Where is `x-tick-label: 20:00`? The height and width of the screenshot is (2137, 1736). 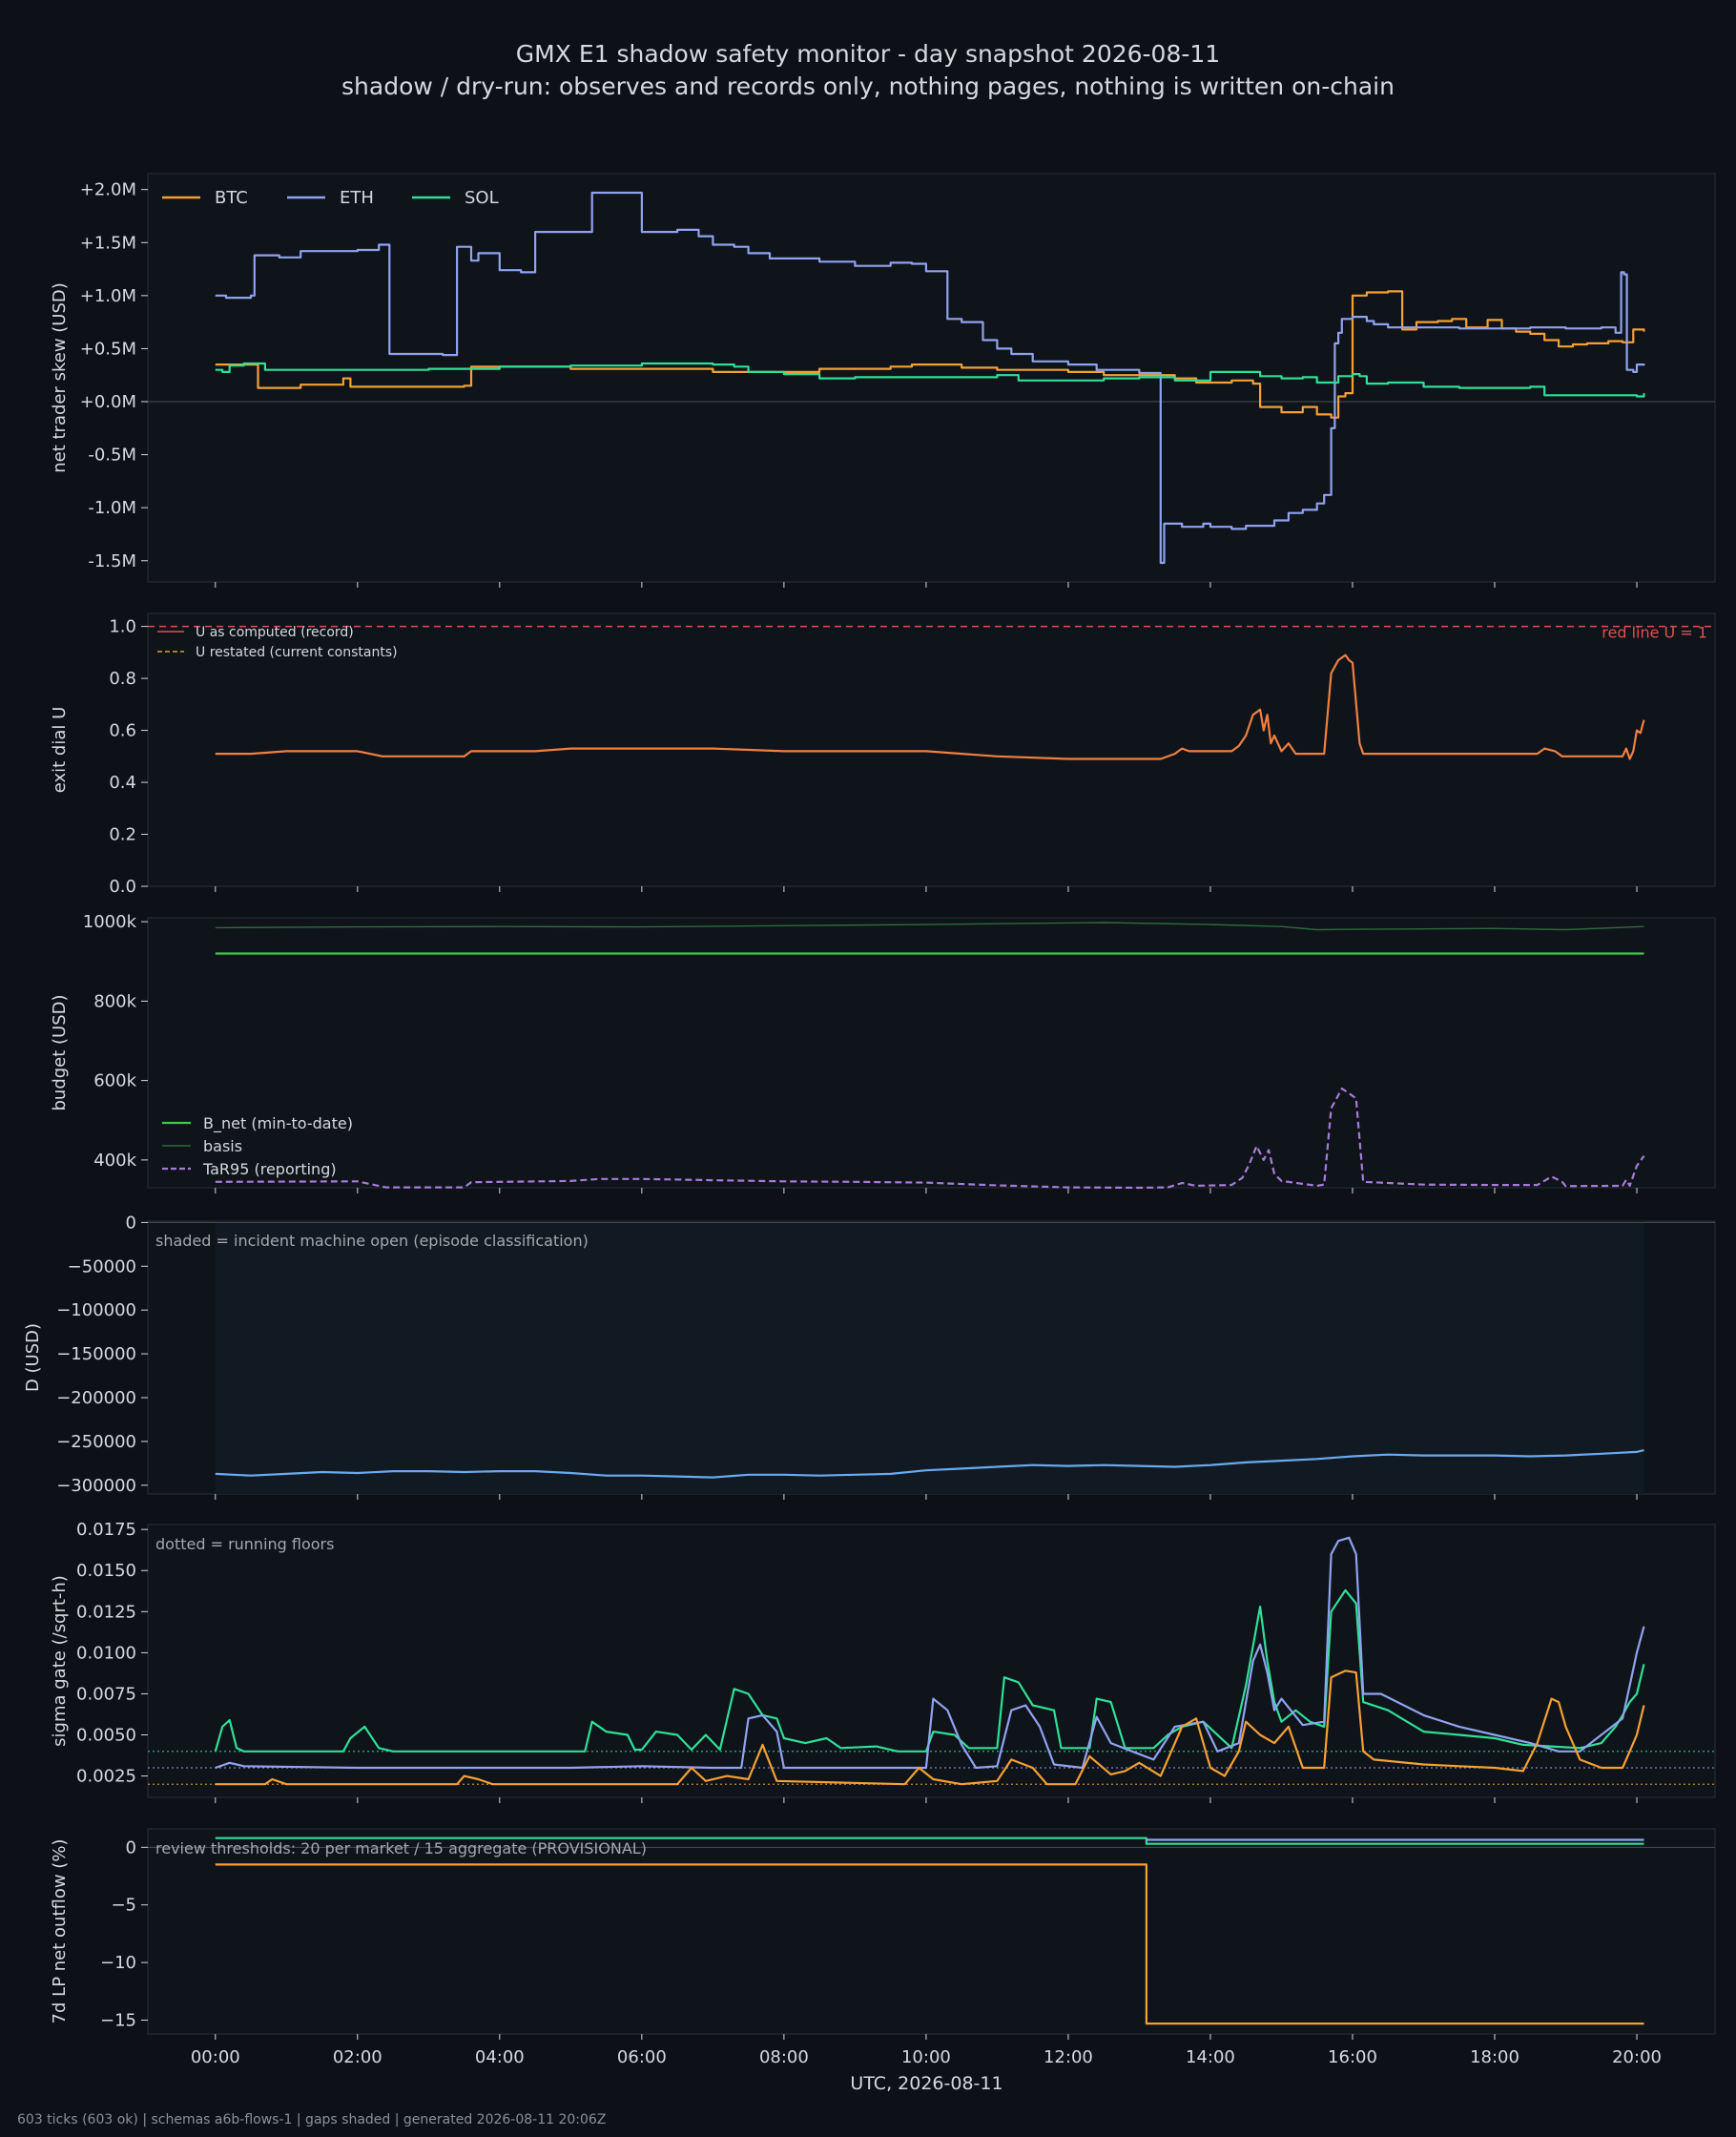 x-tick-label: 20:00 is located at coordinates (1637, 2057).